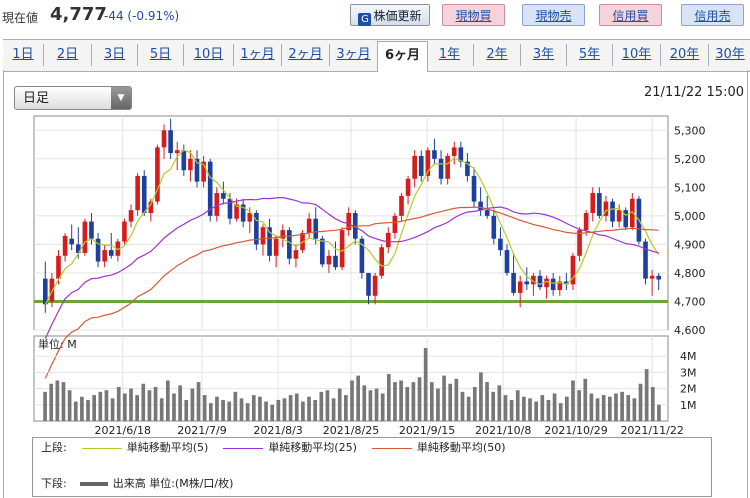  I want to click on x-tick-label: 2021/8/25, so click(351, 430).